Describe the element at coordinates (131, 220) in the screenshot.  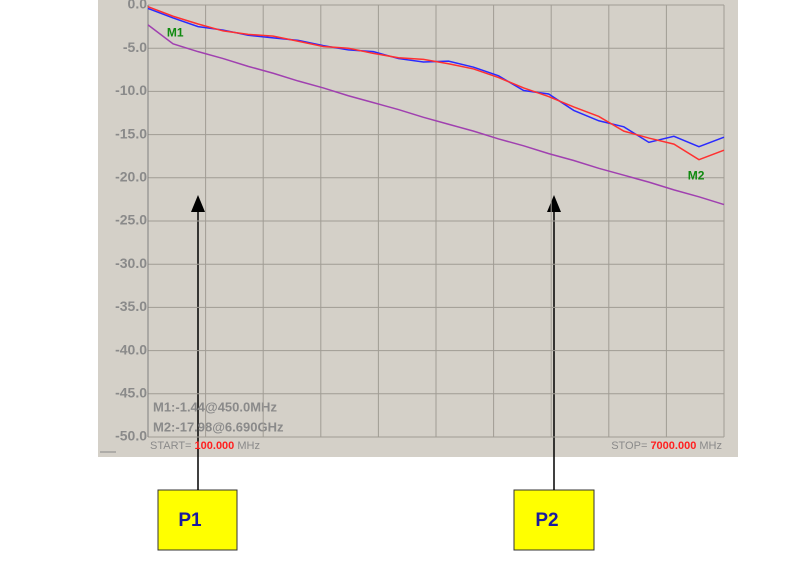
I see `y-tick-label: -25.0` at that location.